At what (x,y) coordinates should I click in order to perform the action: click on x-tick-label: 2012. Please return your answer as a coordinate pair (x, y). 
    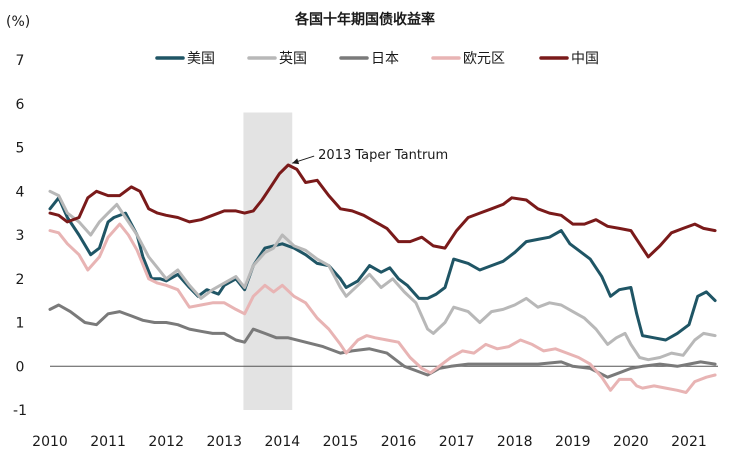
    Looking at the image, I should click on (166, 442).